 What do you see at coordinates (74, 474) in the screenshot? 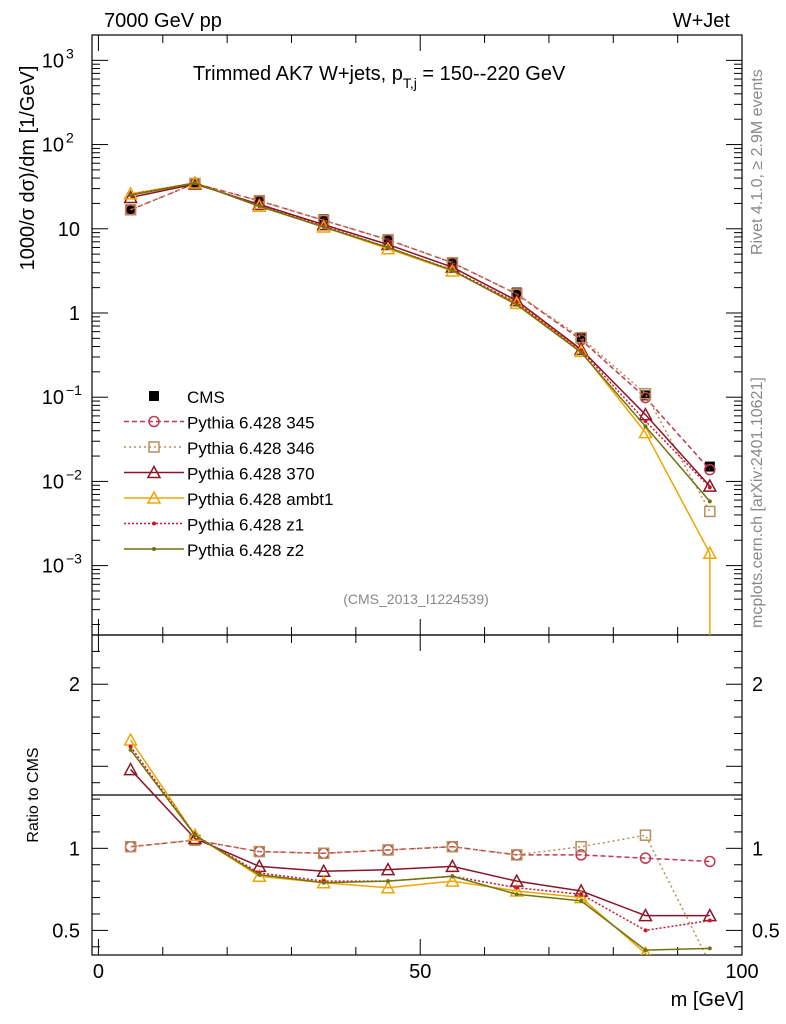
I see `y-tick-exponent: −2` at bounding box center [74, 474].